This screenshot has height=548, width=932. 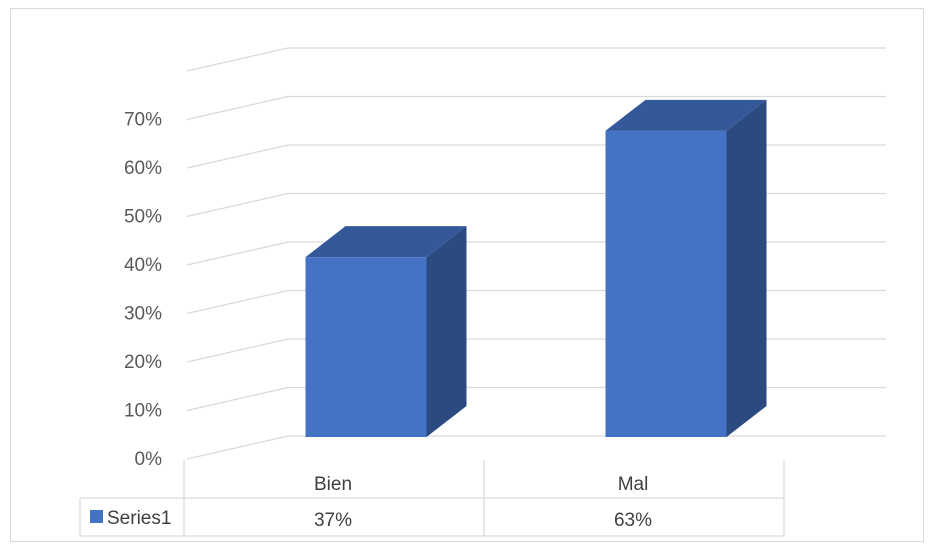 What do you see at coordinates (143, 314) in the screenshot?
I see `y-tick-label: 30%` at bounding box center [143, 314].